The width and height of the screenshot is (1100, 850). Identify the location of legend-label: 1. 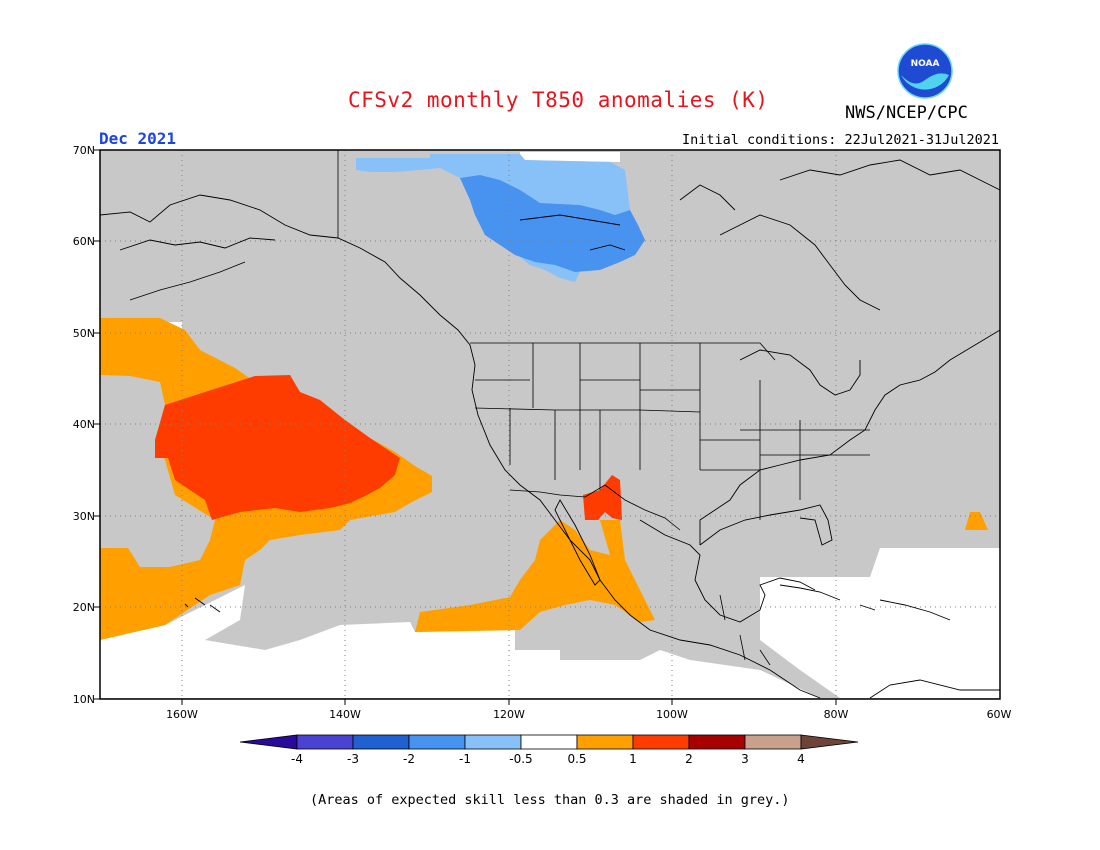
(633, 759).